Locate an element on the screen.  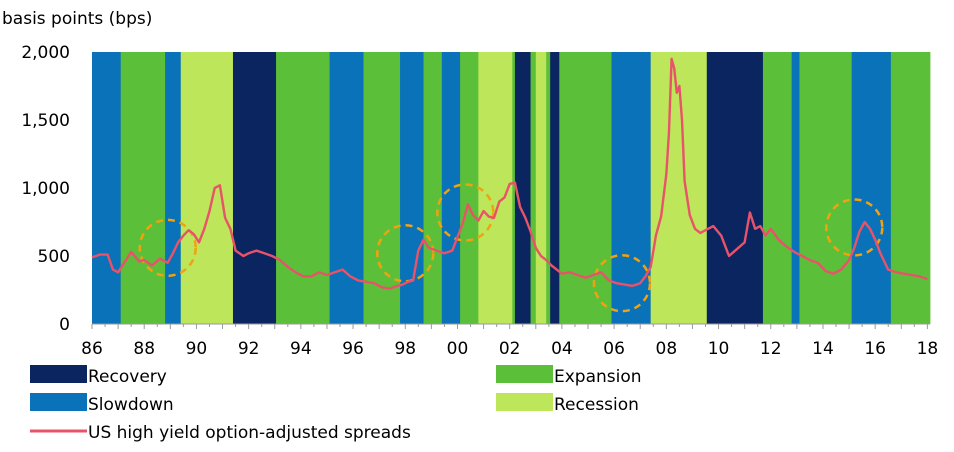
y-tick-label: 1,000 is located at coordinates (45, 189).